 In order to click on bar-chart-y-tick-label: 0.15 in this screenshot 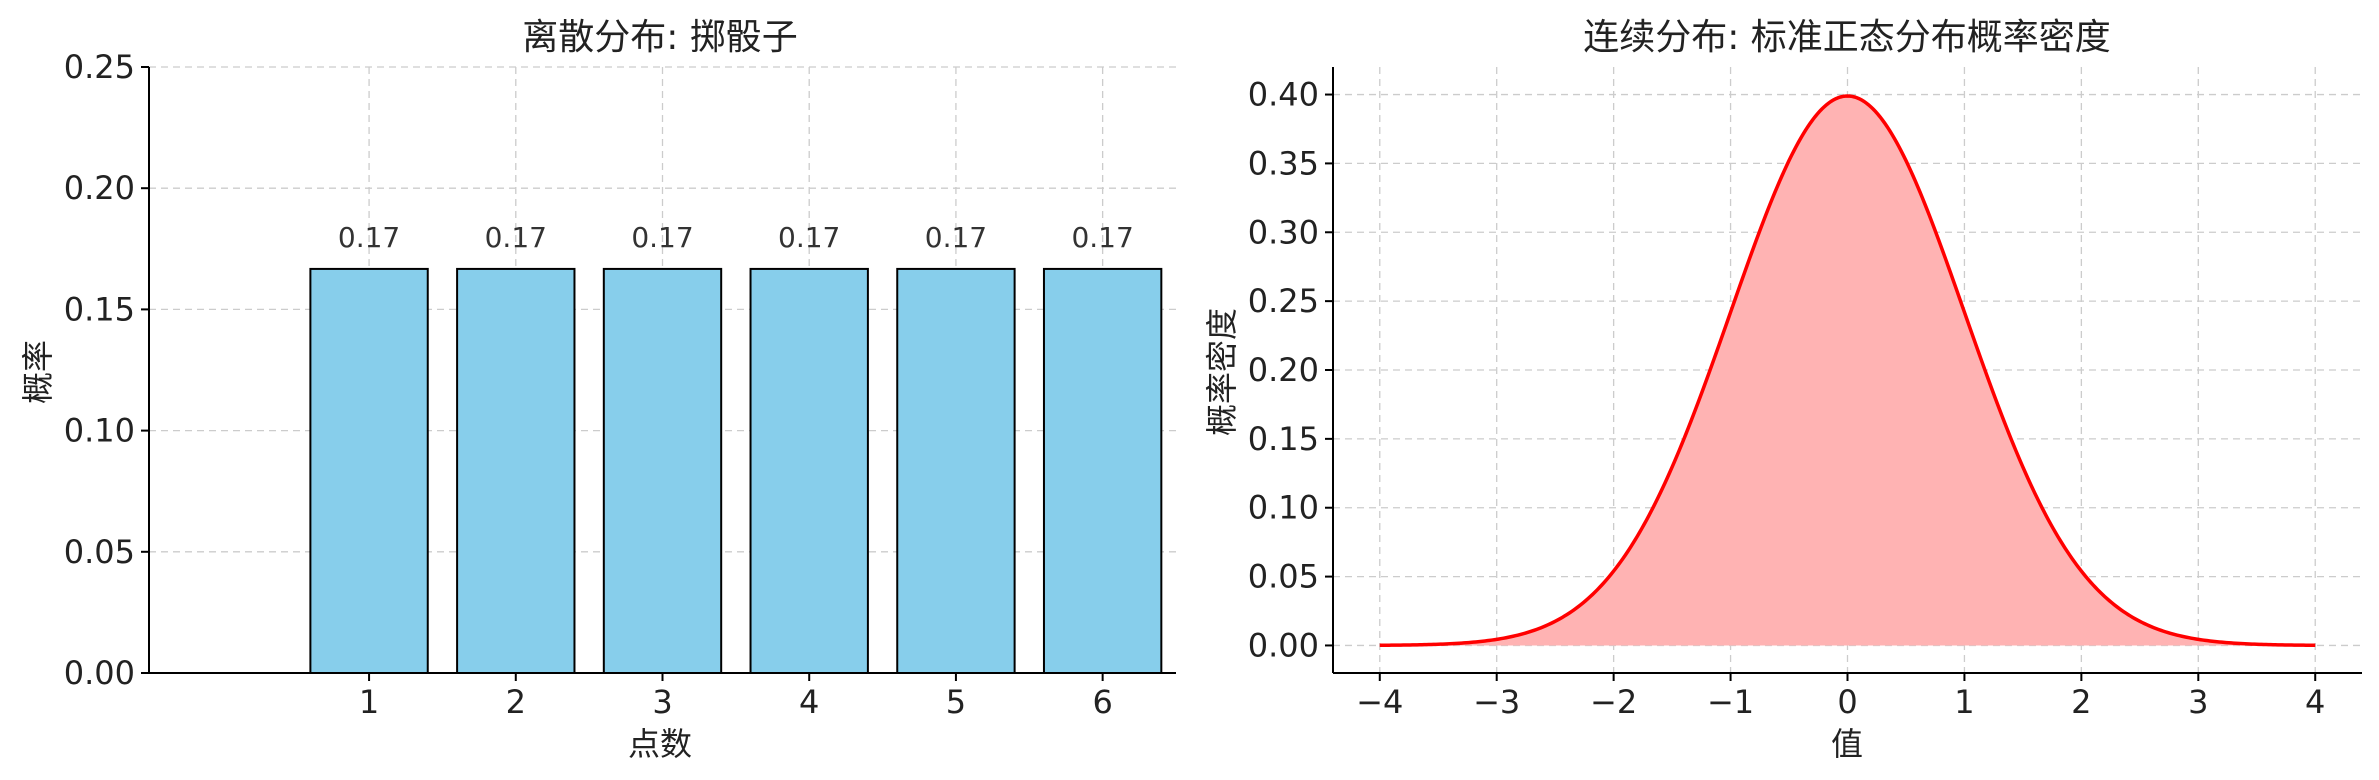, I will do `click(99, 309)`.